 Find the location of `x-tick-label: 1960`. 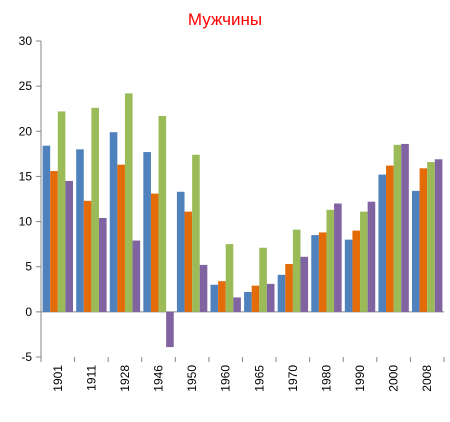

x-tick-label: 1960 is located at coordinates (226, 378).